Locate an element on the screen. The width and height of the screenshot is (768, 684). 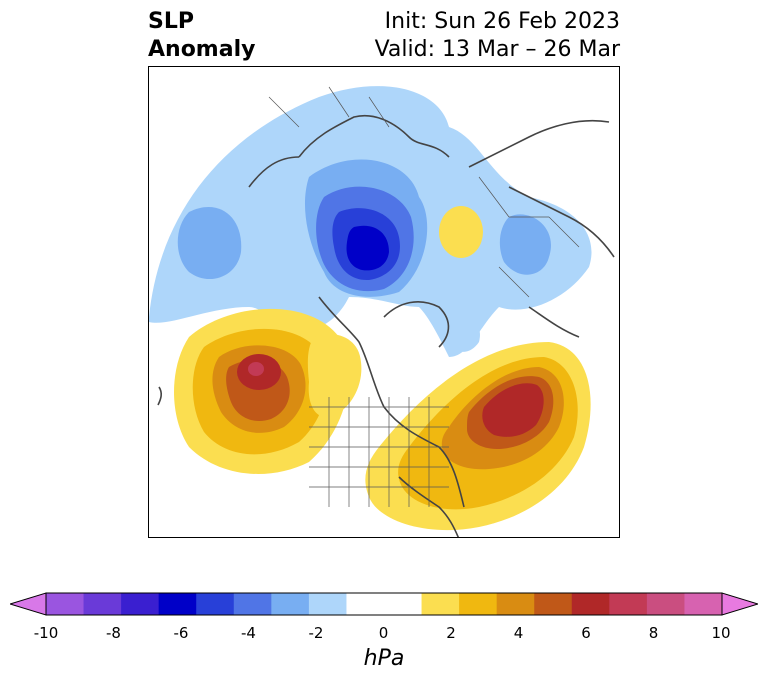
colorbar-outline is located at coordinates (384, 604).